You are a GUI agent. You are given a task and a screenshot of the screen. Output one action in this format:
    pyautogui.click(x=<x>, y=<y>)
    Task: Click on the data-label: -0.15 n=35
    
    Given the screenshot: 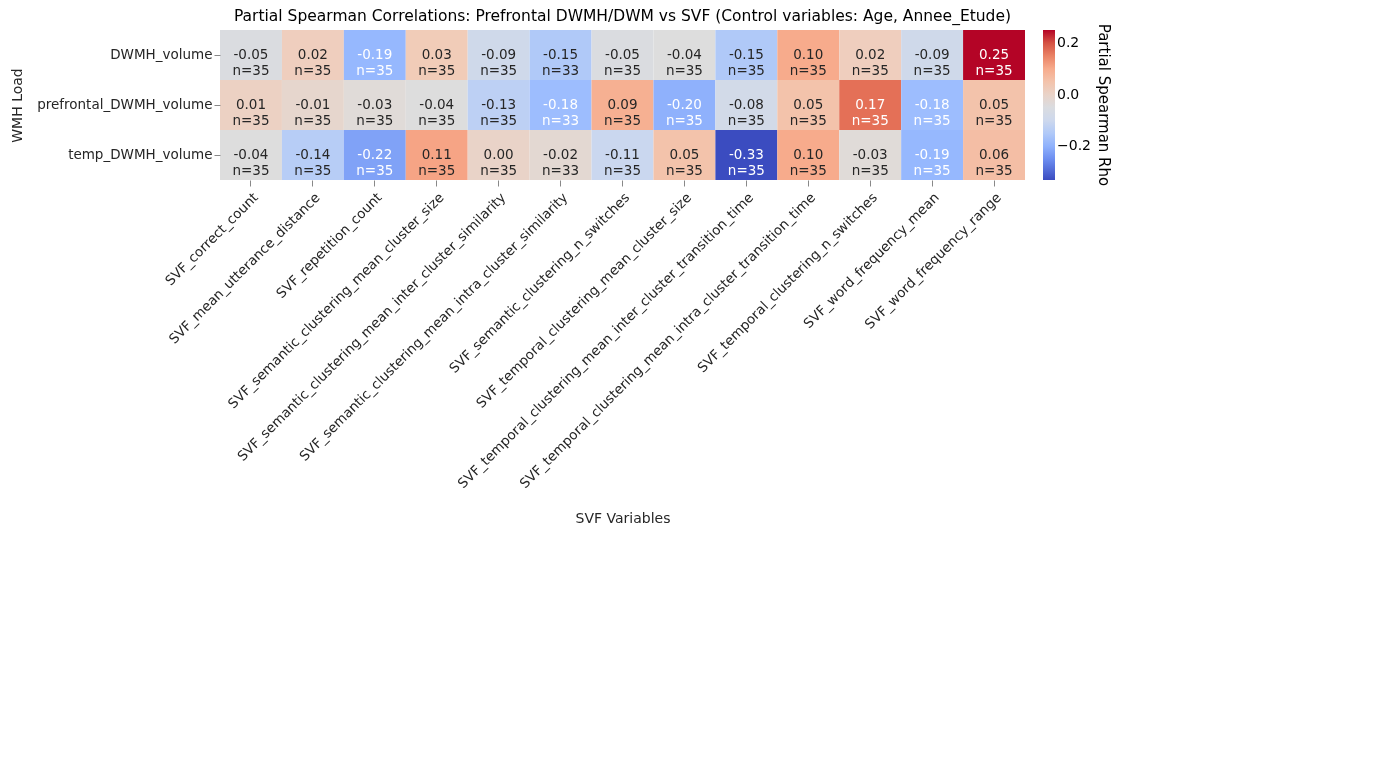 What is the action you would take?
    pyautogui.click(x=746, y=62)
    